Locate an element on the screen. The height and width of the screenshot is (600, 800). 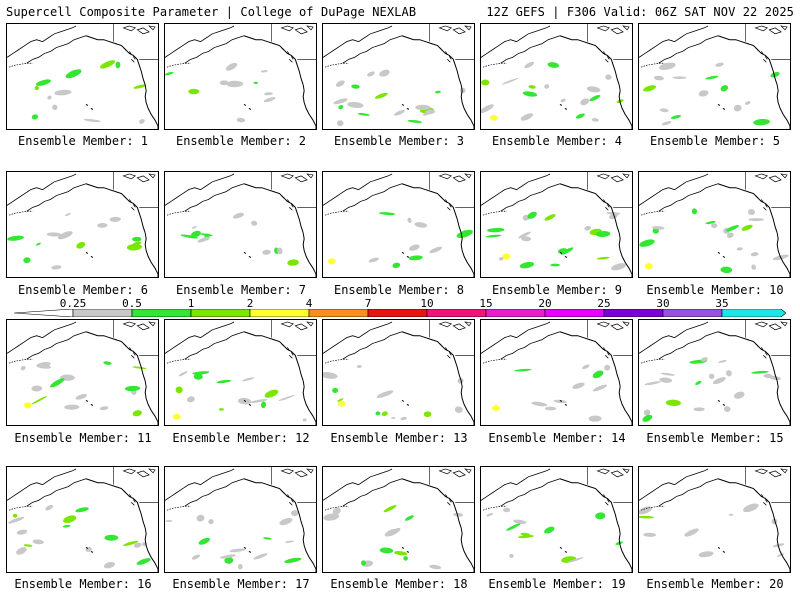
ensemble-member-label: Ensemble Member: 3 is located at coordinates (399, 141).